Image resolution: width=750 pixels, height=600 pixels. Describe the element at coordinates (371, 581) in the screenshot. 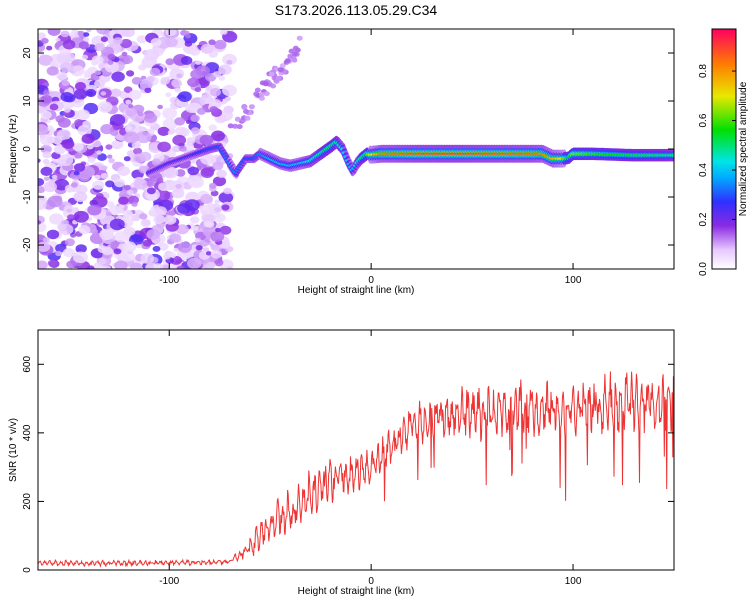

I see `snr-x-tick-label: 0` at that location.